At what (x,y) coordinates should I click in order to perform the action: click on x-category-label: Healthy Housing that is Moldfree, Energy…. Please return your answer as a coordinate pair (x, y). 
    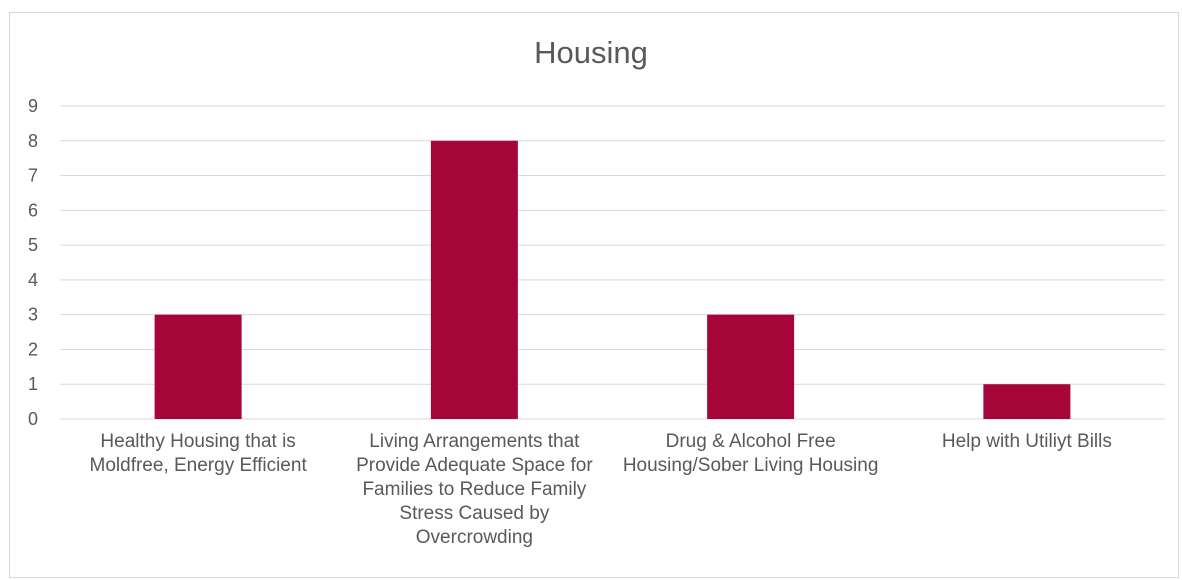
    Looking at the image, I should click on (198, 453).